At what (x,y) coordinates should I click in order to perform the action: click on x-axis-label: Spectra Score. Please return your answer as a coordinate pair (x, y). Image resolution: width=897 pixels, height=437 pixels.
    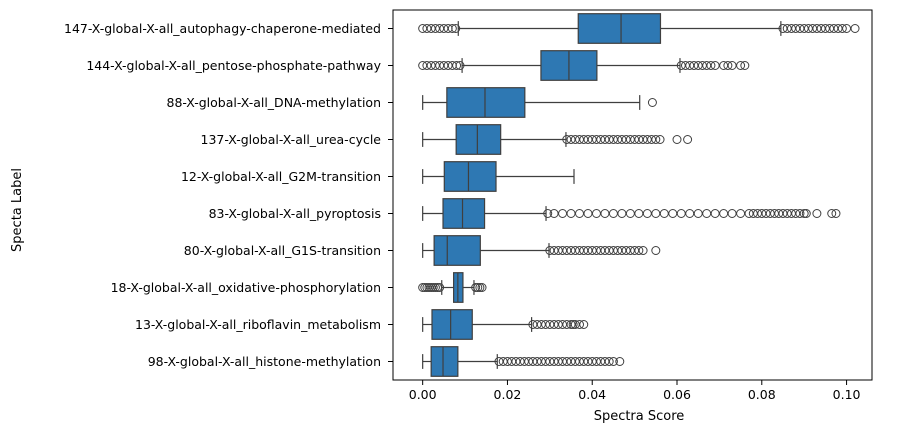
    Looking at the image, I should click on (639, 416).